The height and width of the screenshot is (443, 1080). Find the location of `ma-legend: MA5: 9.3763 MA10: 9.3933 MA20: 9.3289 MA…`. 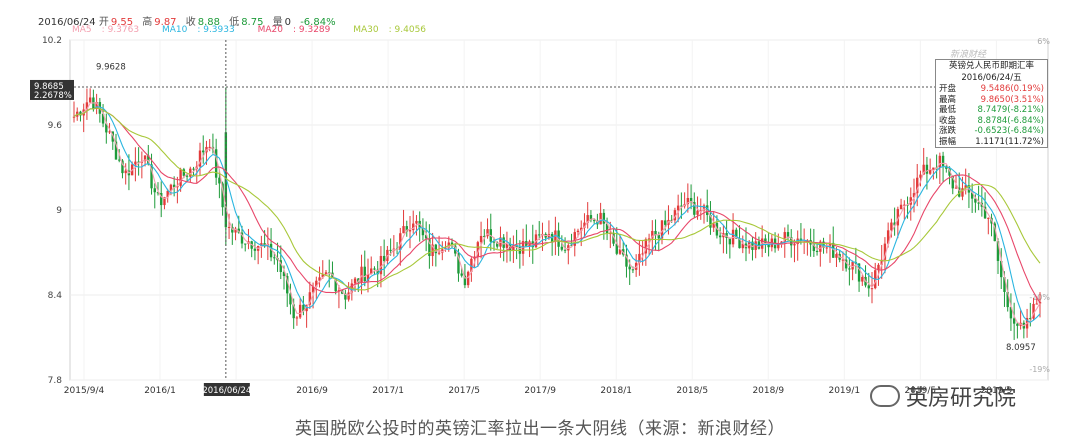

ma-legend: MA5: 9.3763 MA10: 9.3933 MA20: 9.3289 MA… is located at coordinates (259, 30).